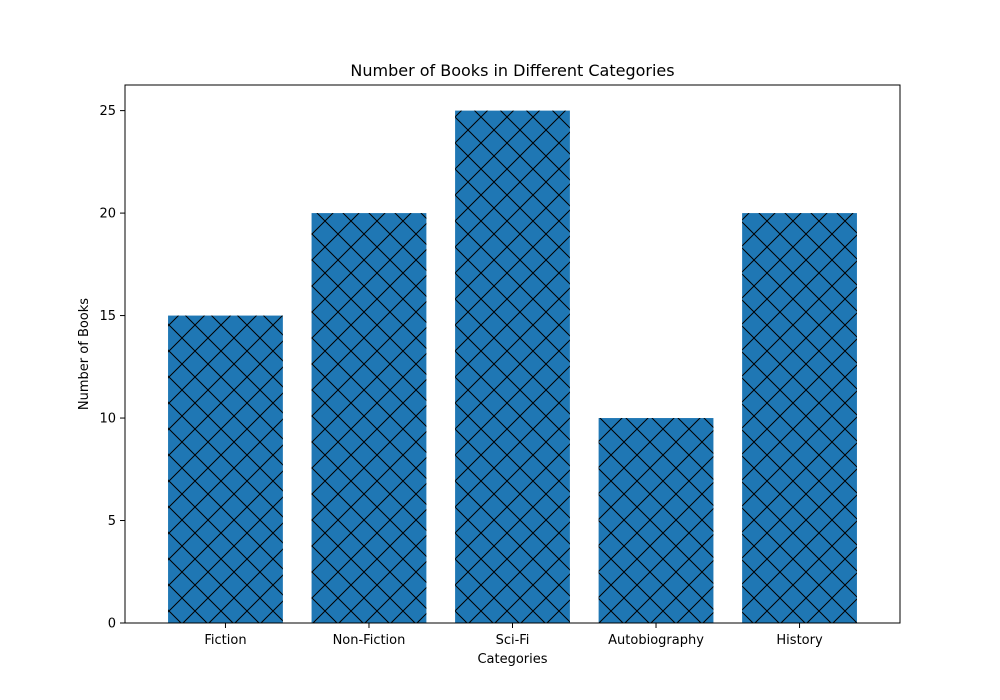  Describe the element at coordinates (107, 111) in the screenshot. I see `y-tick-label: 25` at that location.